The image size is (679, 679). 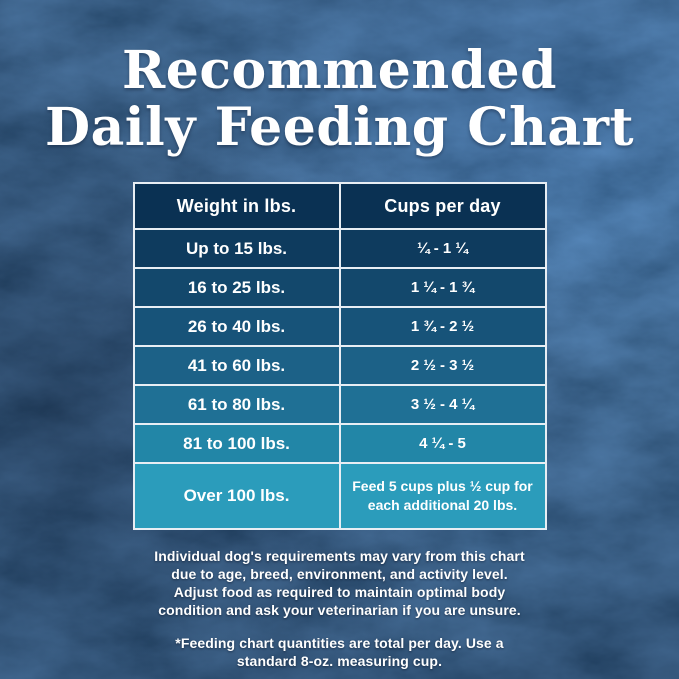 What do you see at coordinates (236, 206) in the screenshot?
I see `column-header-weight: Weight in lbs.` at bounding box center [236, 206].